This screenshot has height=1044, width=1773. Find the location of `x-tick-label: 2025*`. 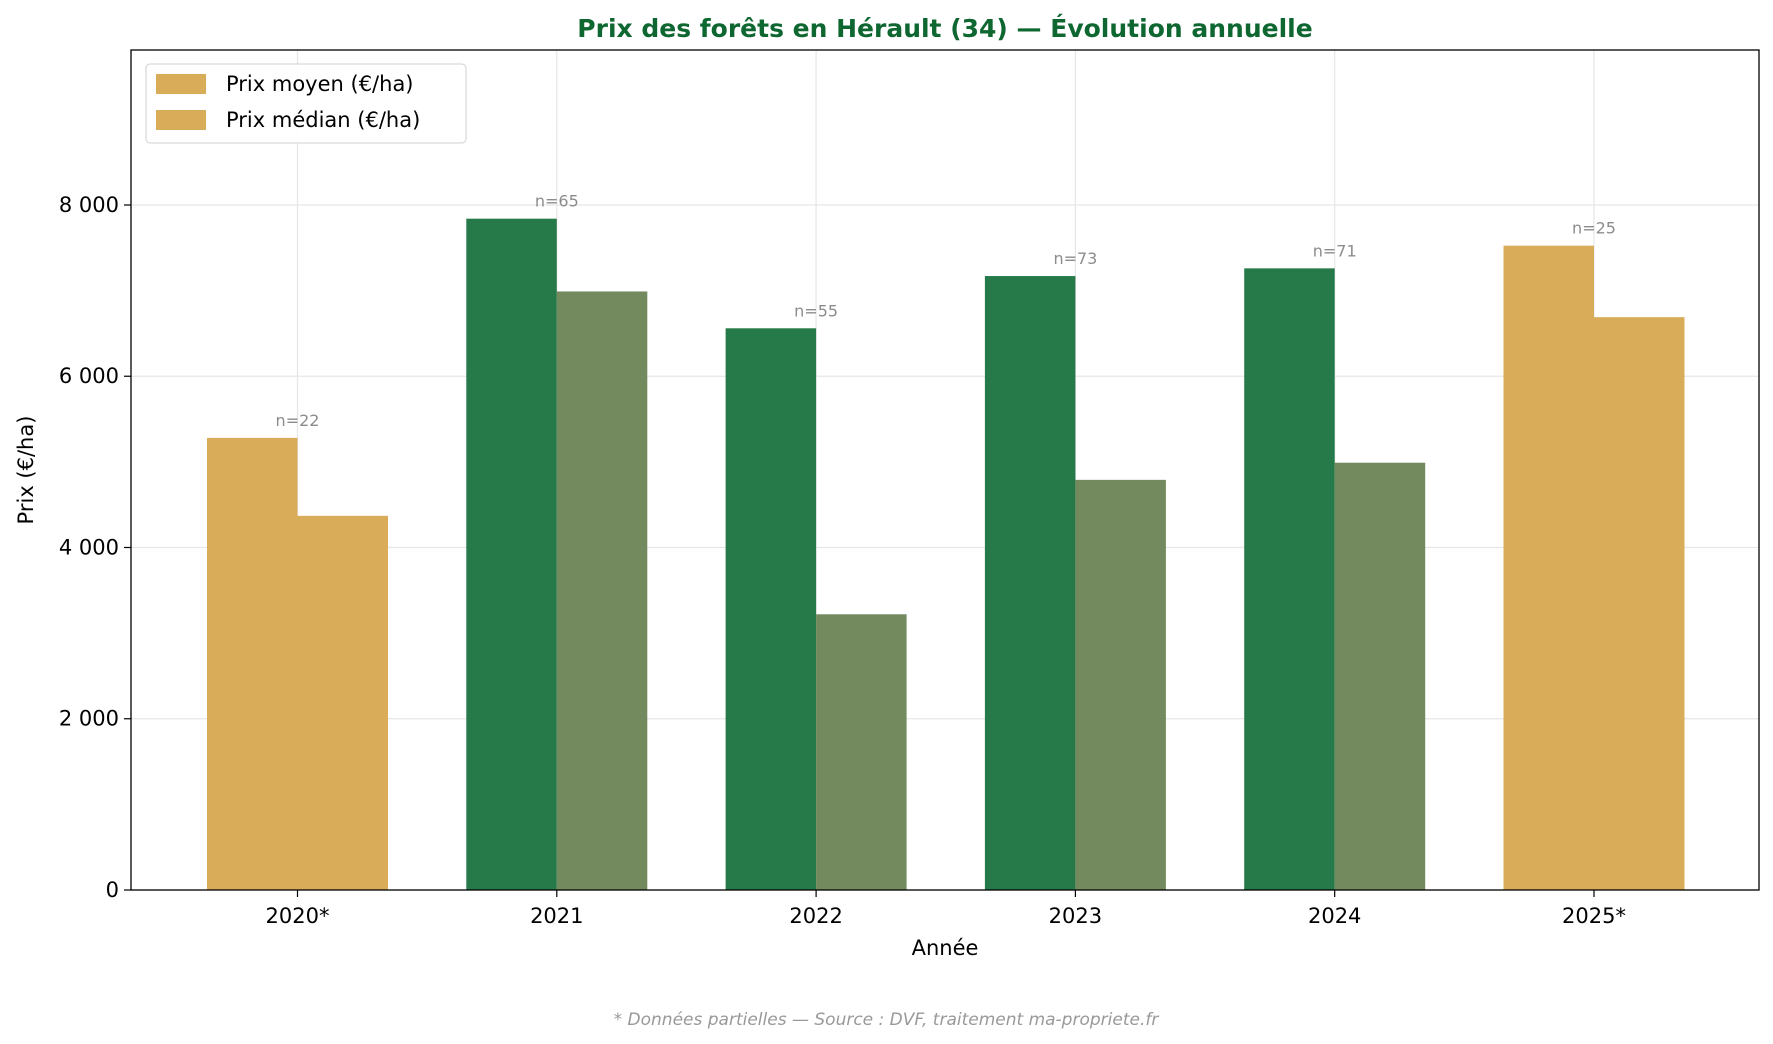

x-tick-label: 2025* is located at coordinates (1594, 916).